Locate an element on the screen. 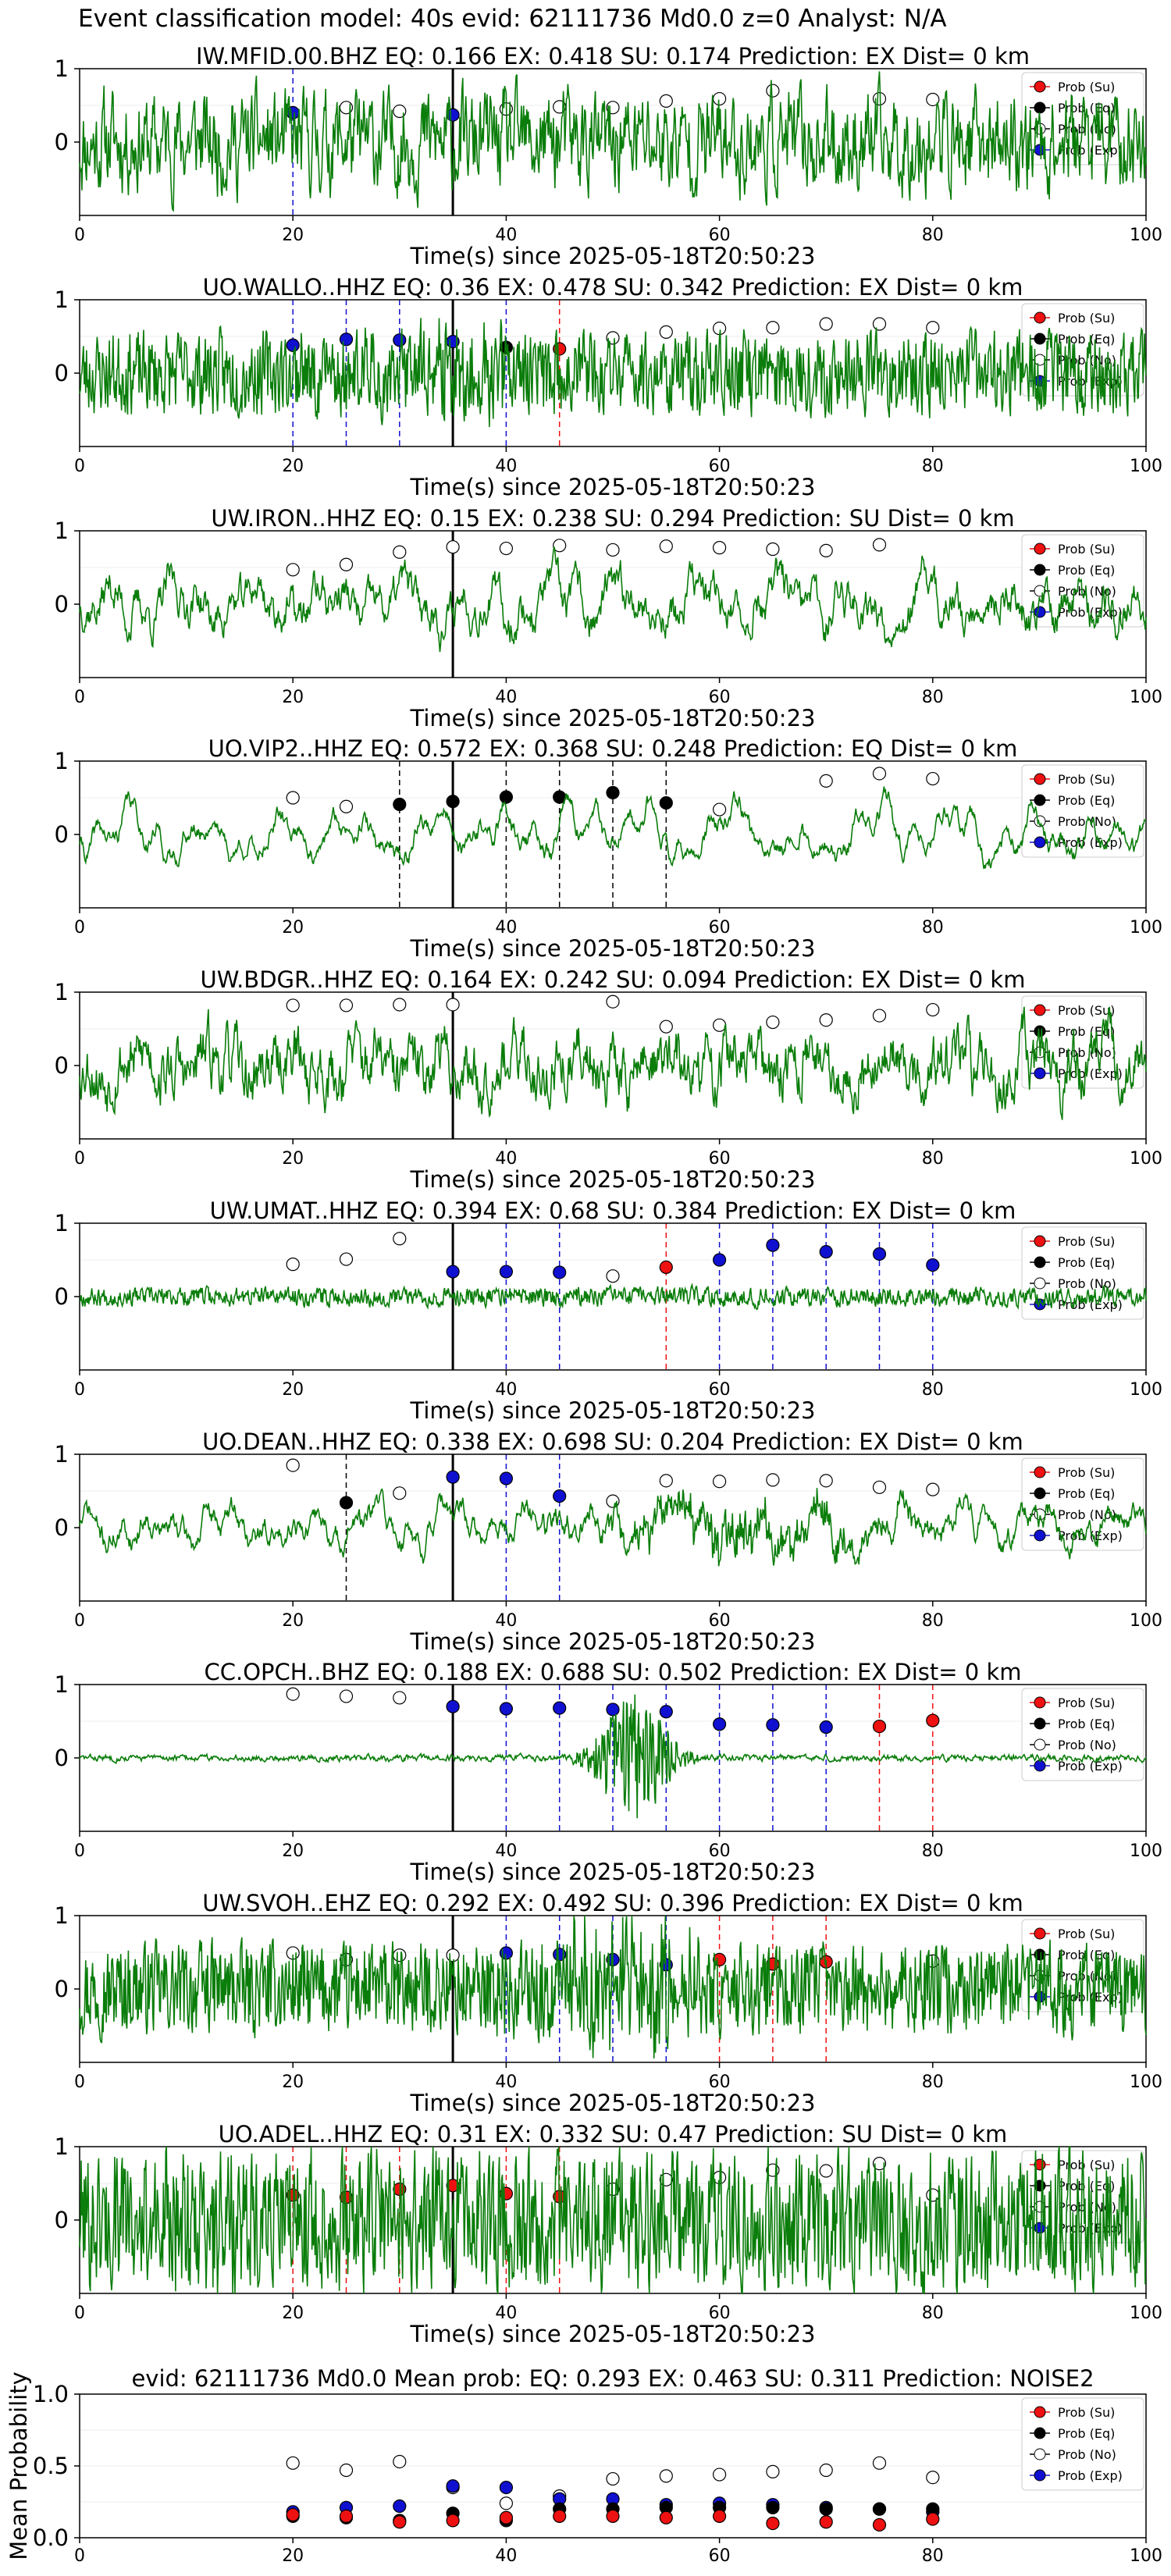  prob-marker-eq is located at coordinates (613, 792).